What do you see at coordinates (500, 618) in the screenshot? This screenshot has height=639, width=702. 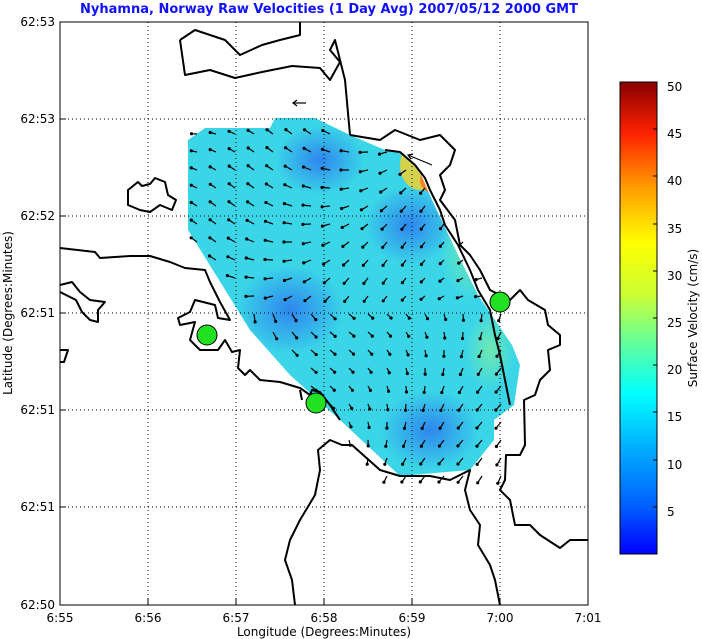 I see `x-tick-label: 7:00` at bounding box center [500, 618].